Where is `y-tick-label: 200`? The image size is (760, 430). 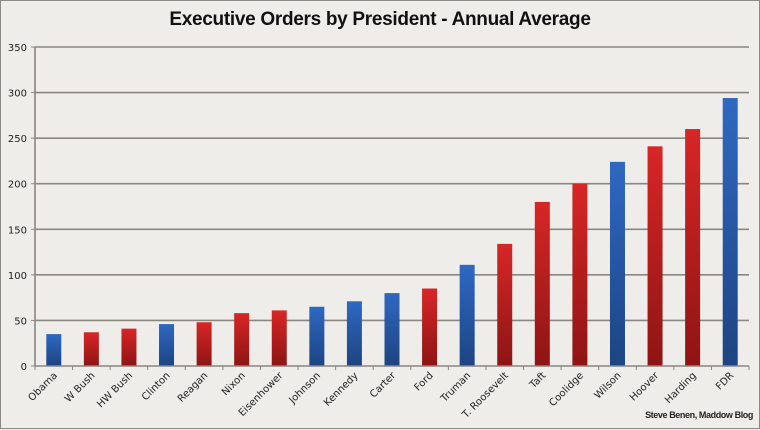
y-tick-label: 200 is located at coordinates (17, 185).